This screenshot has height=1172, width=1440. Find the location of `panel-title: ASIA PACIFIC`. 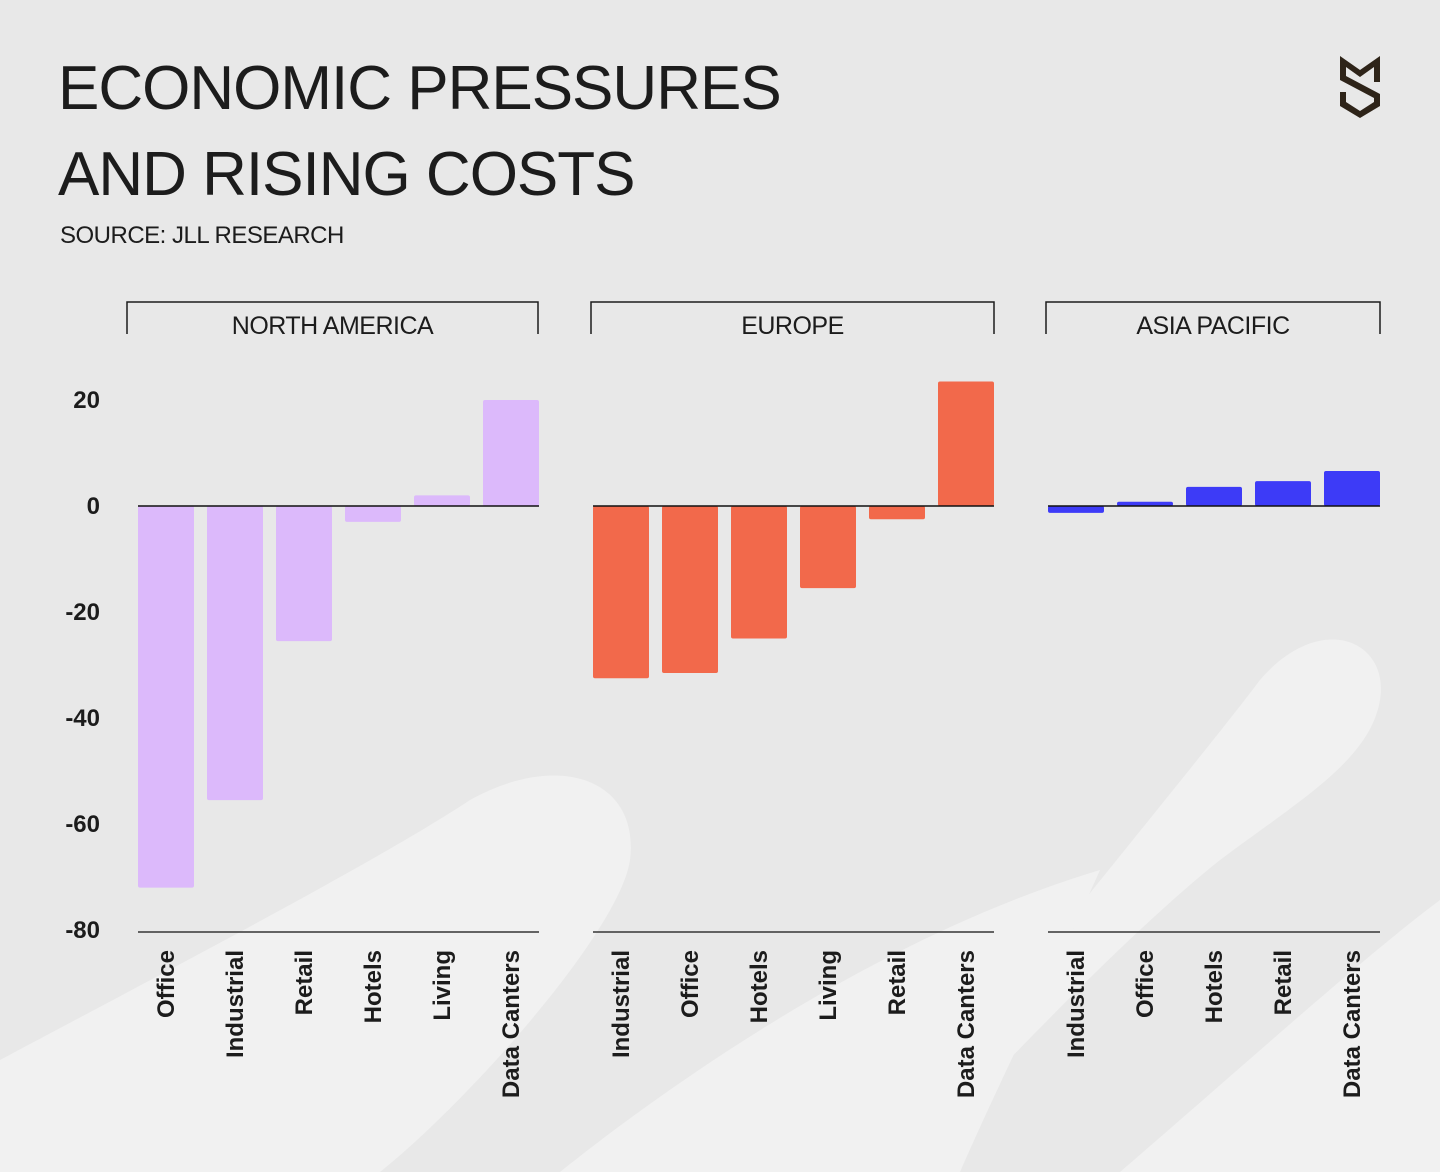

panel-title: ASIA PACIFIC is located at coordinates (1213, 326).